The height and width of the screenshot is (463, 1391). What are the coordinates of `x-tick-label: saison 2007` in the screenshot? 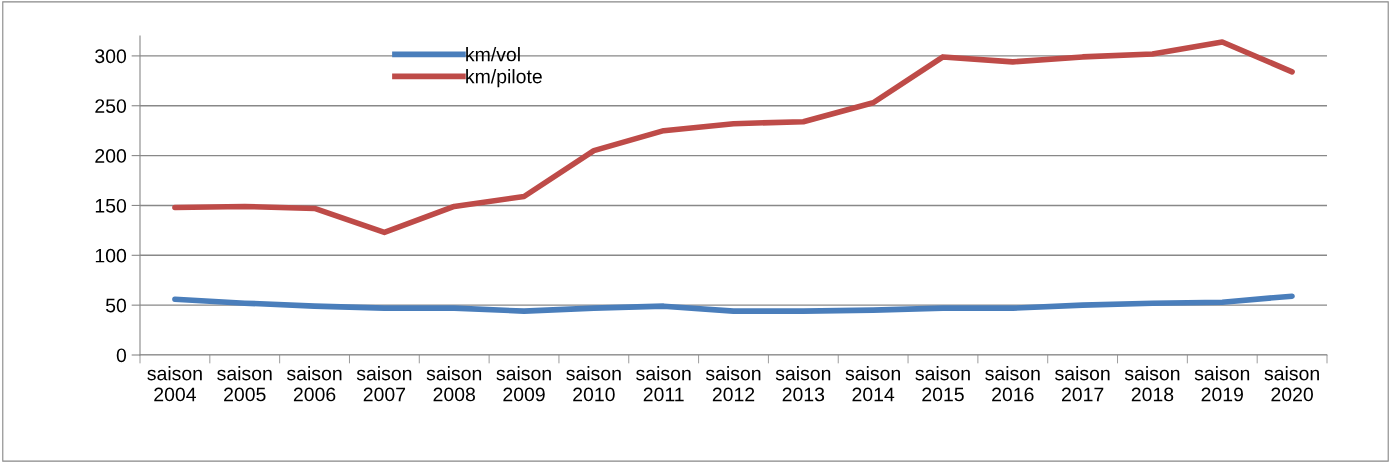 It's located at (384, 384).